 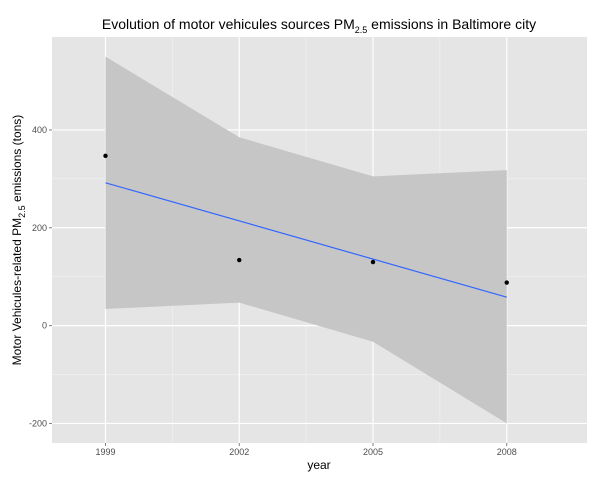 I want to click on x-axis-title: year, so click(x=318, y=465).